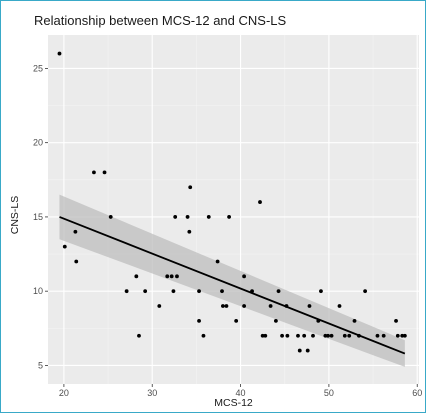 Image resolution: width=426 pixels, height=414 pixels. I want to click on y-tick-label: 15, so click(38, 217).